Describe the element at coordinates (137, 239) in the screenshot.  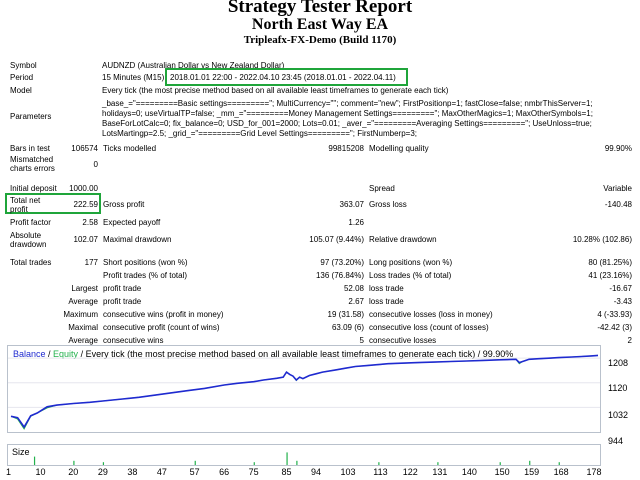
I see `maximal-drawdown-label: Maximal drawdown` at that location.